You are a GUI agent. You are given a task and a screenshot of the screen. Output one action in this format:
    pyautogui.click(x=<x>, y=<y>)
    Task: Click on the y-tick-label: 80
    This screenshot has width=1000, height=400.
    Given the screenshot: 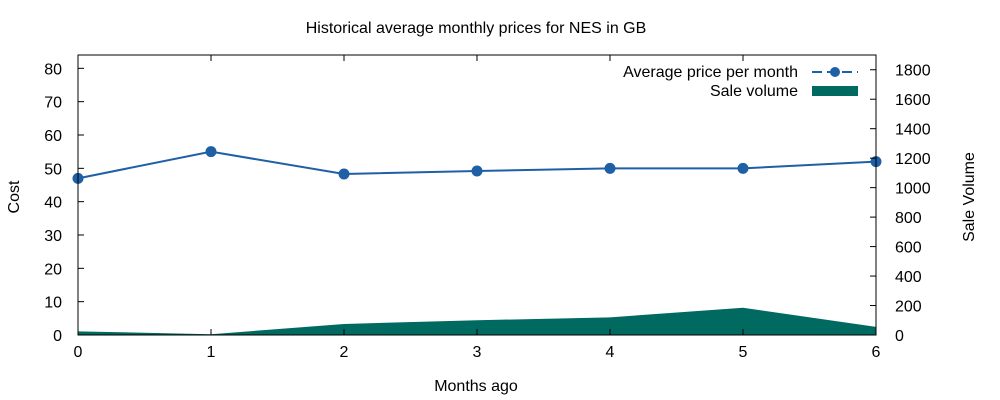 What is the action you would take?
    pyautogui.click(x=53, y=69)
    